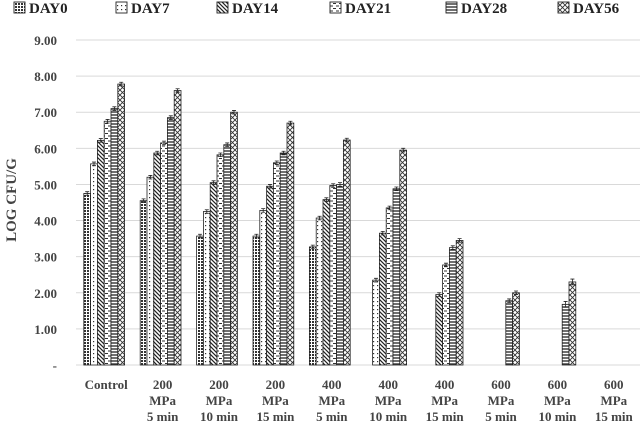  I want to click on legend-swatch-day28, so click(451, 7).